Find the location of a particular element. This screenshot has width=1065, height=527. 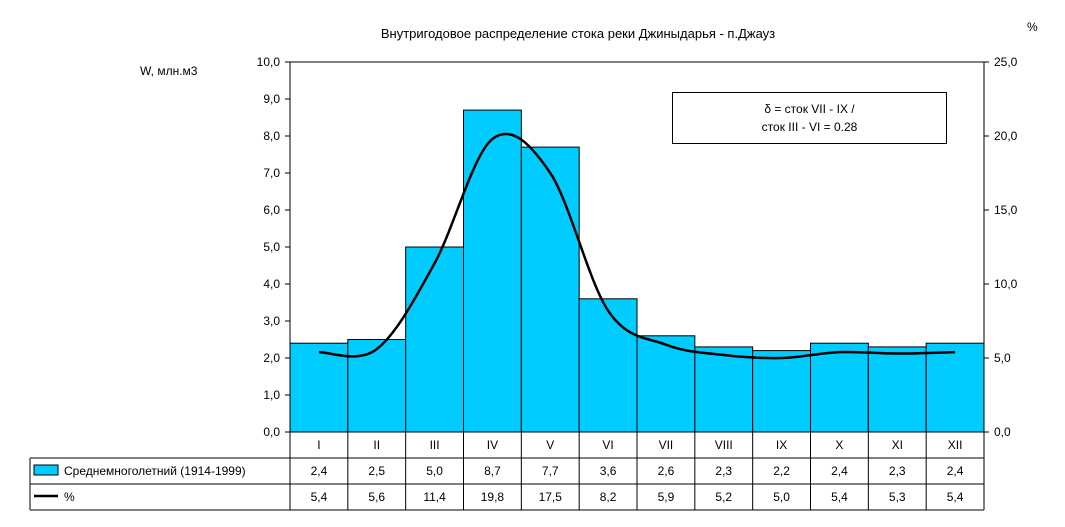

legend-swatch-bars is located at coordinates (46, 470).